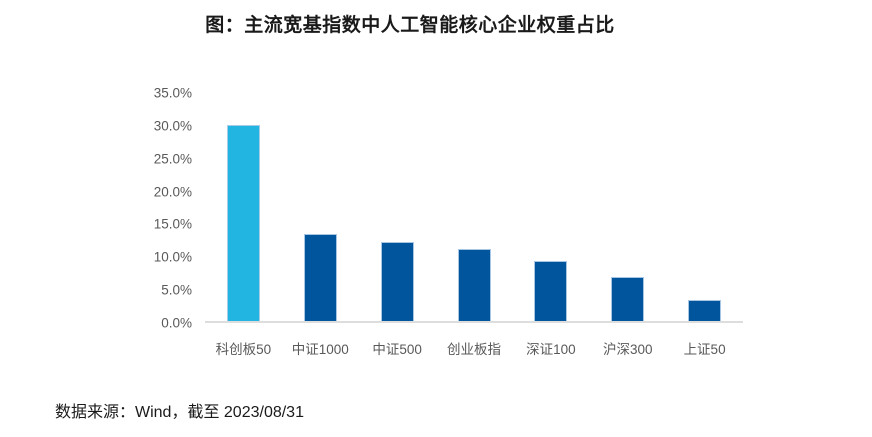  Describe the element at coordinates (172, 192) in the screenshot. I see `y-tick-label: 20.0%` at that location.